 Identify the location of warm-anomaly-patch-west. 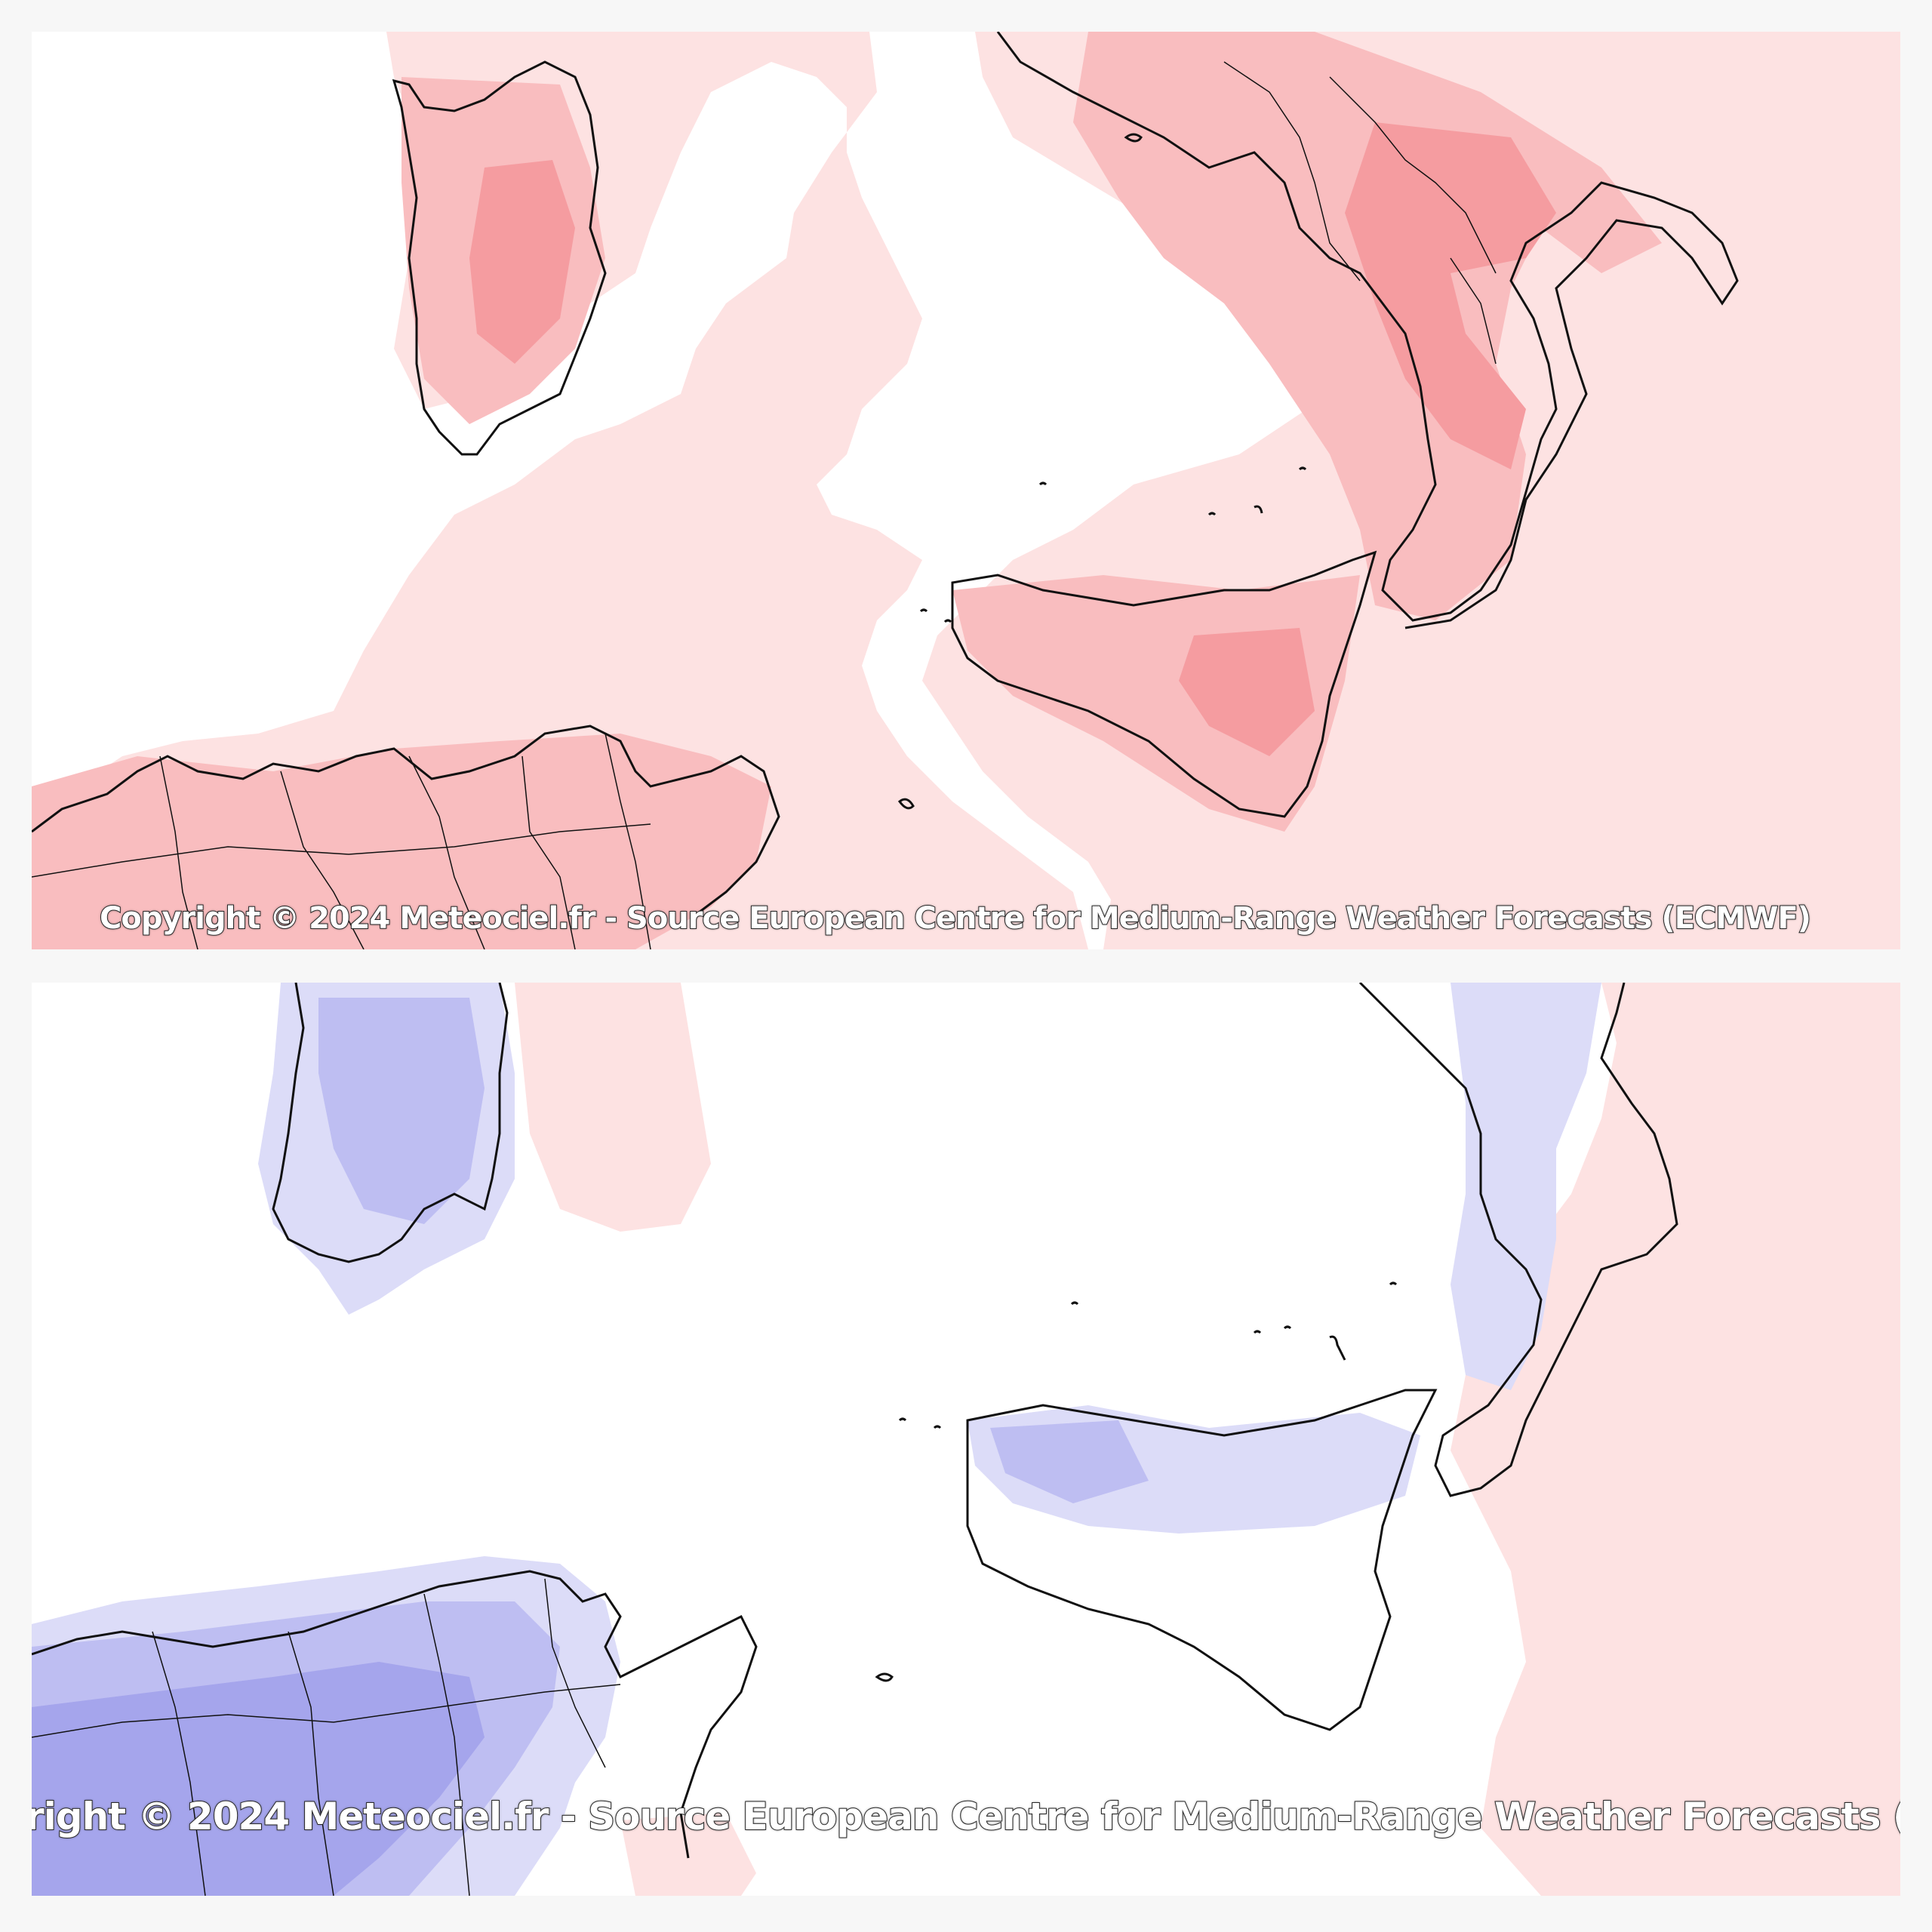
(613, 1107).